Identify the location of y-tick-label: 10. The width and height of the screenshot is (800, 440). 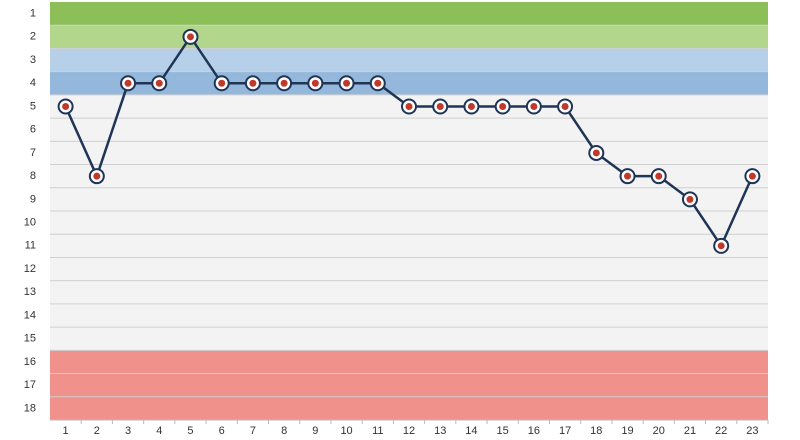
(30, 223).